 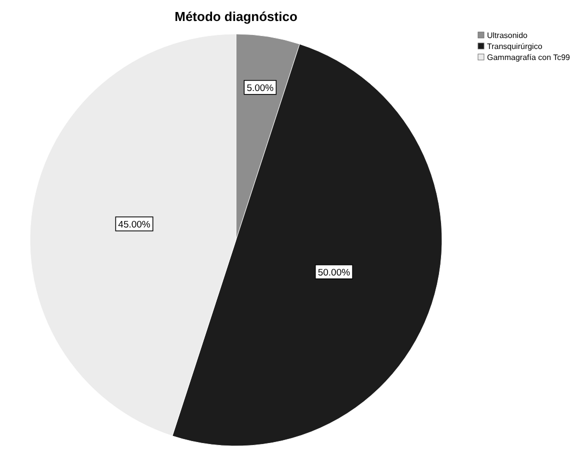 I want to click on data-label: 50.00%, so click(x=334, y=272).